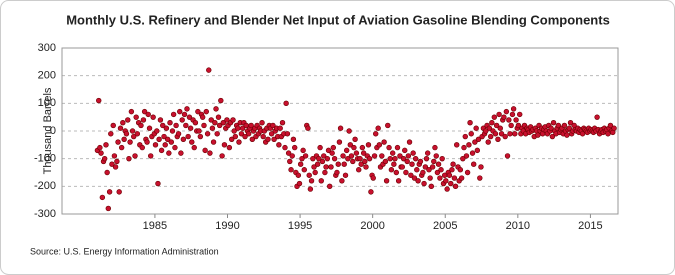 The width and height of the screenshot is (675, 275). What do you see at coordinates (45, 214) in the screenshot?
I see `y-tick-label: -300` at bounding box center [45, 214].